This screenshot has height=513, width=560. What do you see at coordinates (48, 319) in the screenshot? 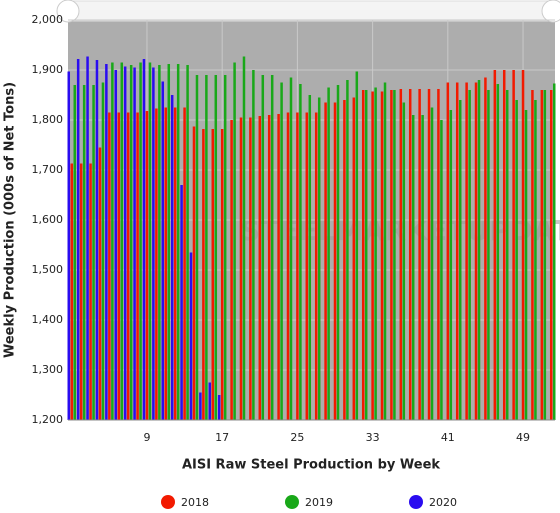
I see `y-tick-label: 1,400` at bounding box center [48, 319].